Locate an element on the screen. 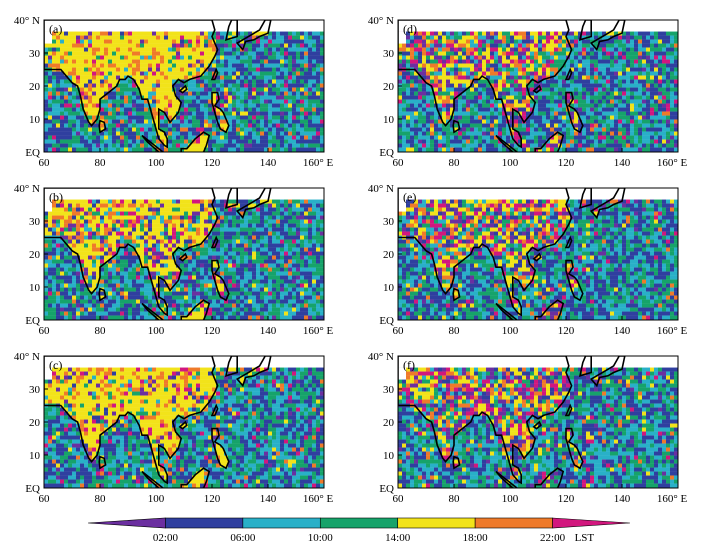 The image size is (708, 551). map-panel-3: (c) 60 80 100 120 140 160° E 40° N 30 20 10 EQ is located at coordinates (174, 428).